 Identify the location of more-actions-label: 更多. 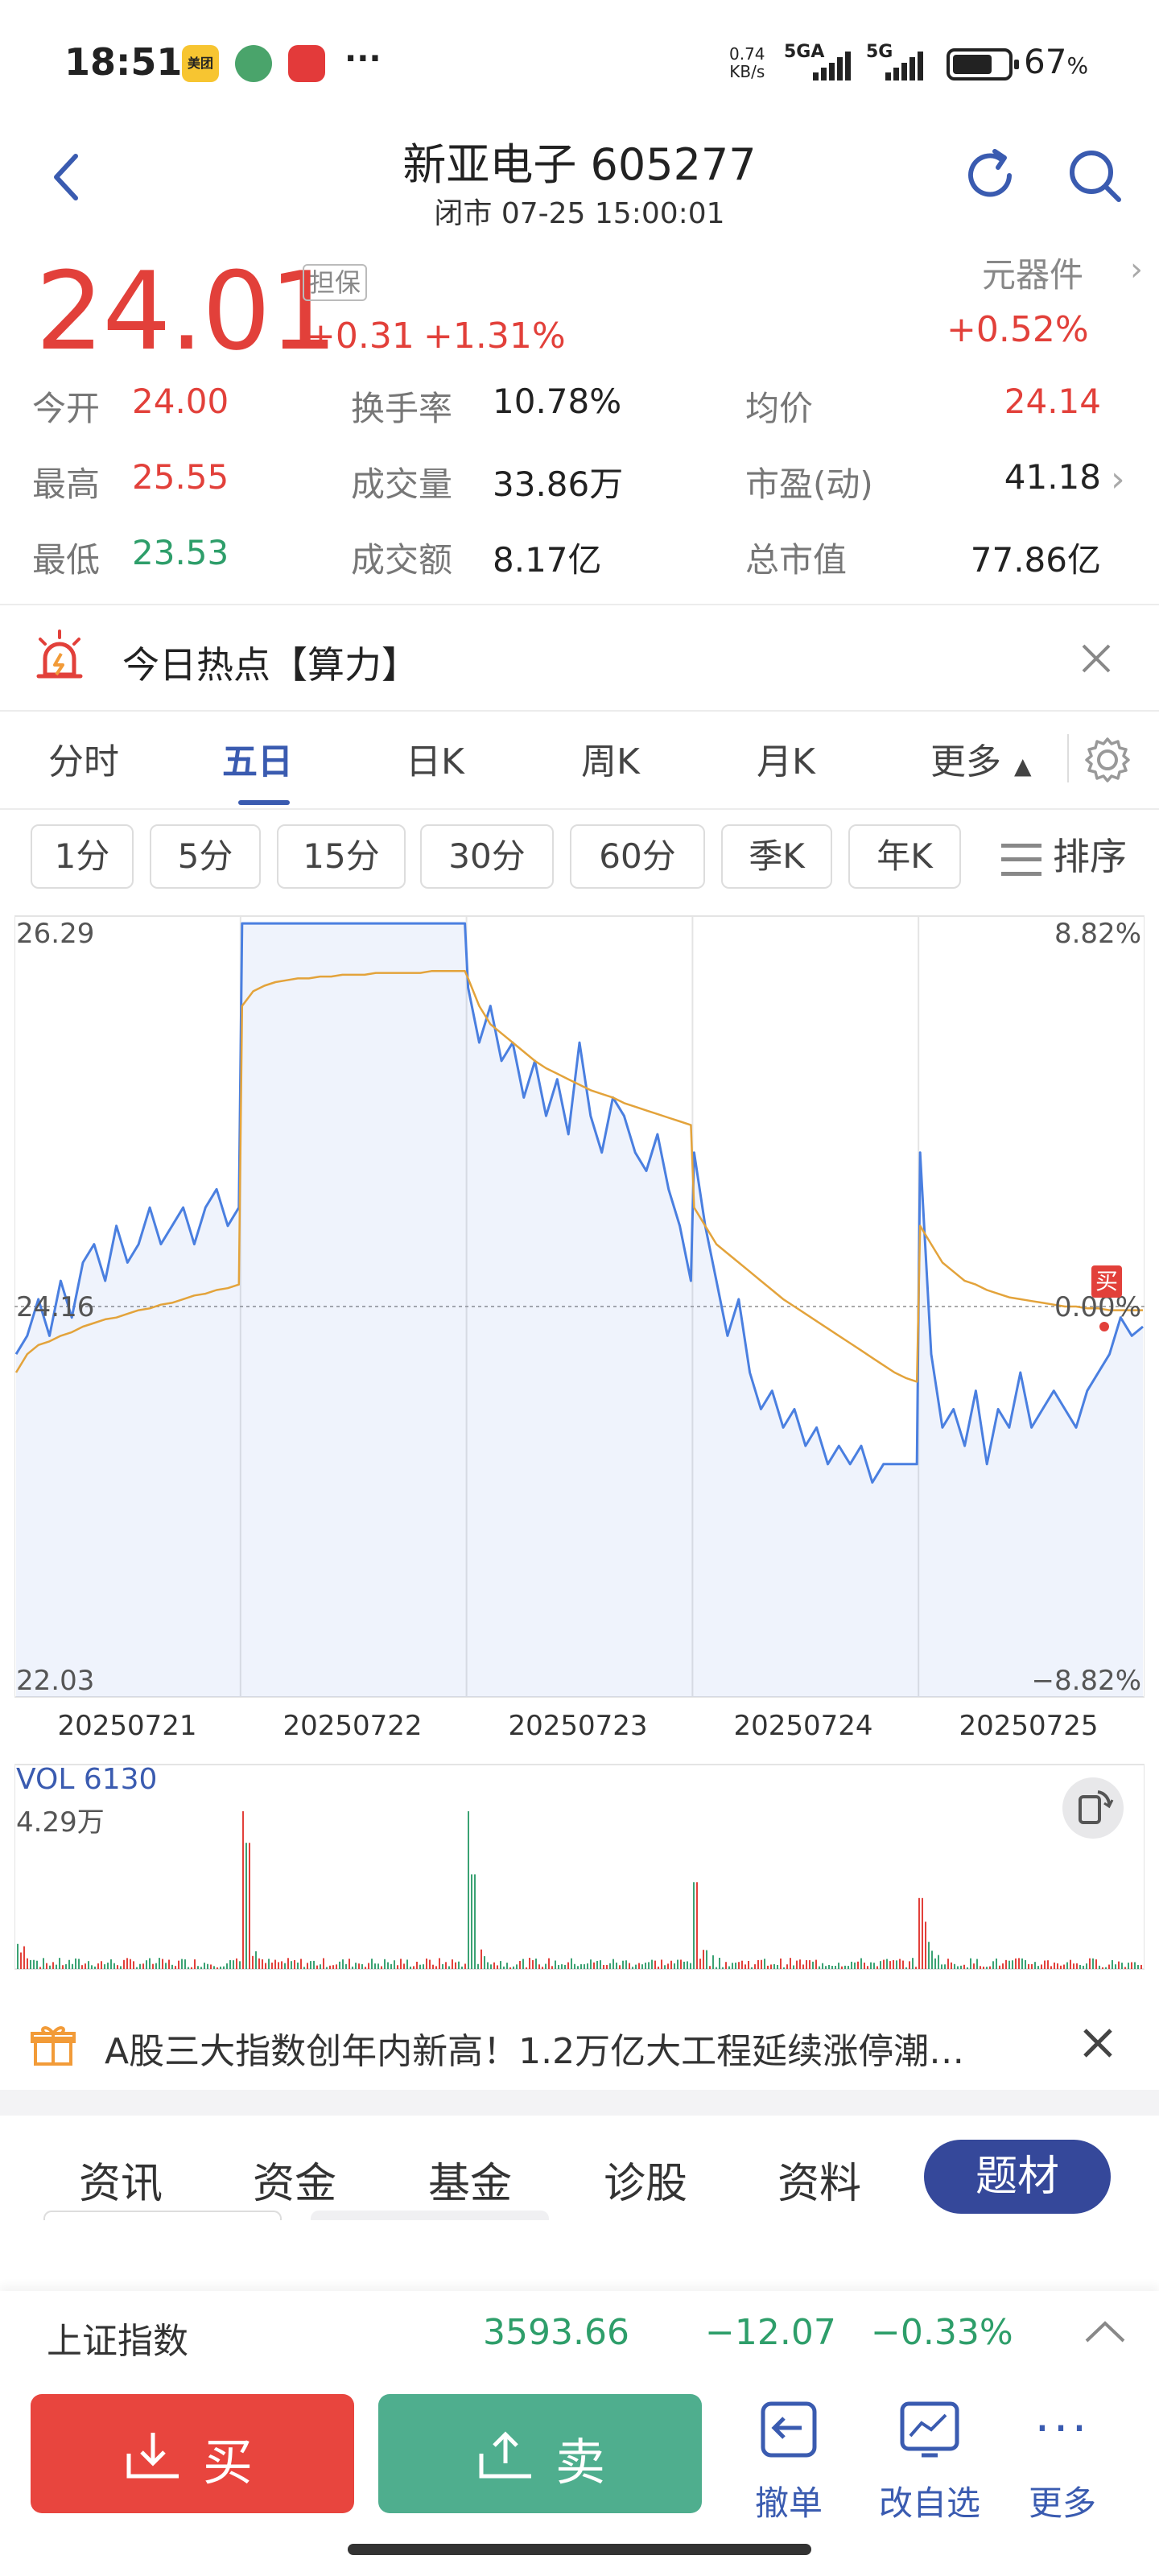
(1062, 2503).